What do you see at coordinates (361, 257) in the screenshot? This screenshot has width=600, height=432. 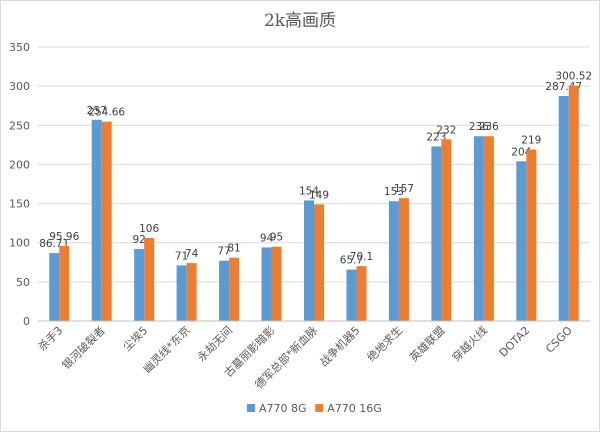 I see `data-label: 70.1` at bounding box center [361, 257].